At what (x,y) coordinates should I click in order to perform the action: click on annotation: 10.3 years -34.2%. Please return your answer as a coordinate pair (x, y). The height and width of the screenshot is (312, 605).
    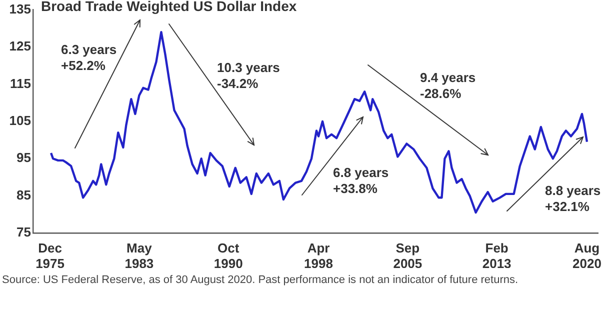
    Looking at the image, I should click on (248, 76).